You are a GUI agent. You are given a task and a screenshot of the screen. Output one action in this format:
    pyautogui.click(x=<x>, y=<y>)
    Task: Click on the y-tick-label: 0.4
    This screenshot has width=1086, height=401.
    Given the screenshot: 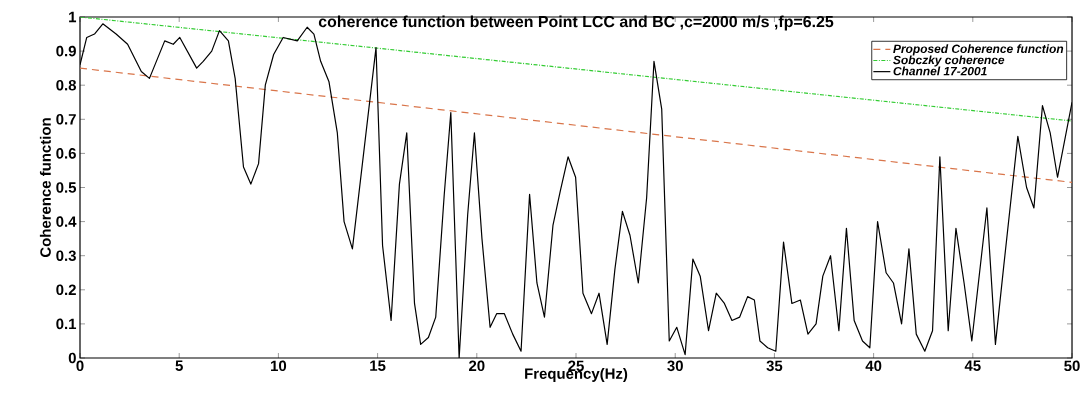 What is the action you would take?
    pyautogui.click(x=66, y=221)
    